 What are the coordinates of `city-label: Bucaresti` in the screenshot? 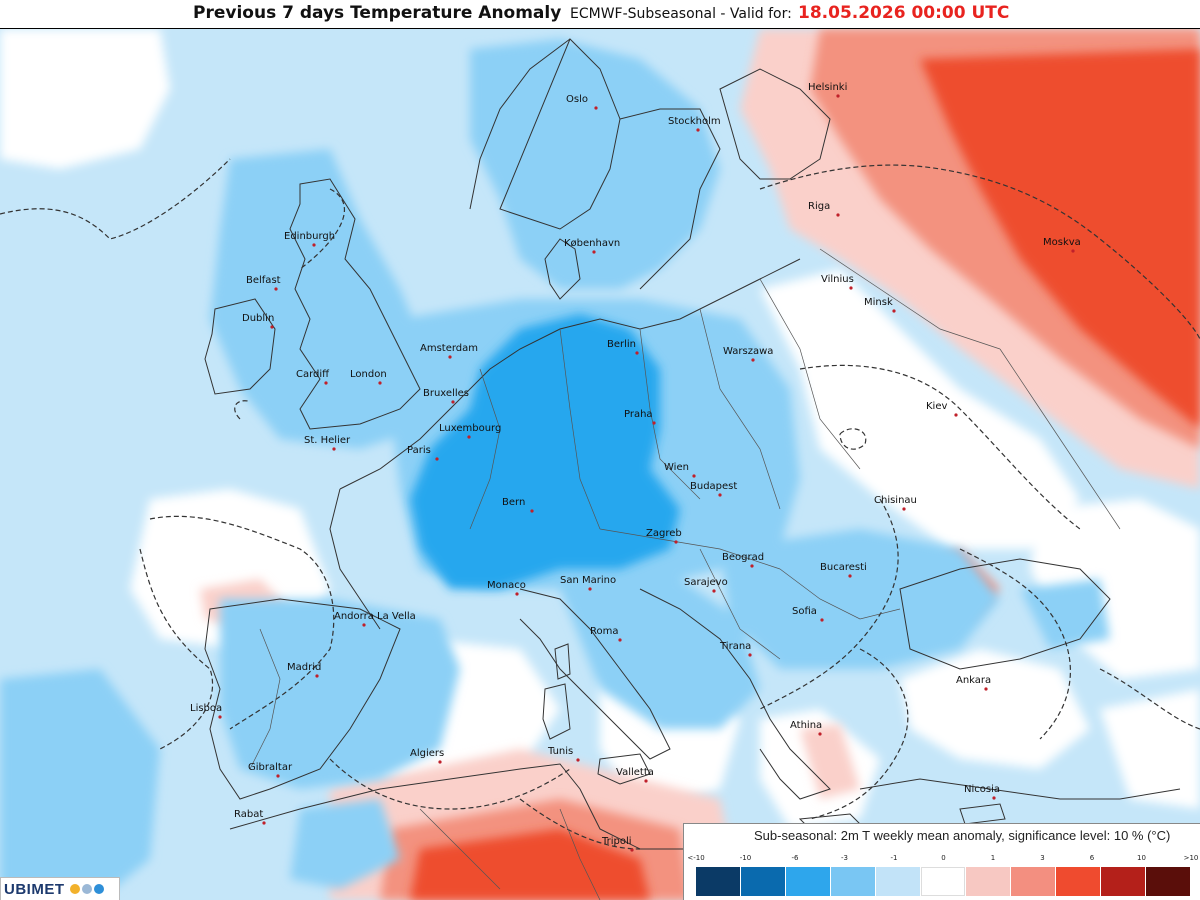 It's located at (843, 567).